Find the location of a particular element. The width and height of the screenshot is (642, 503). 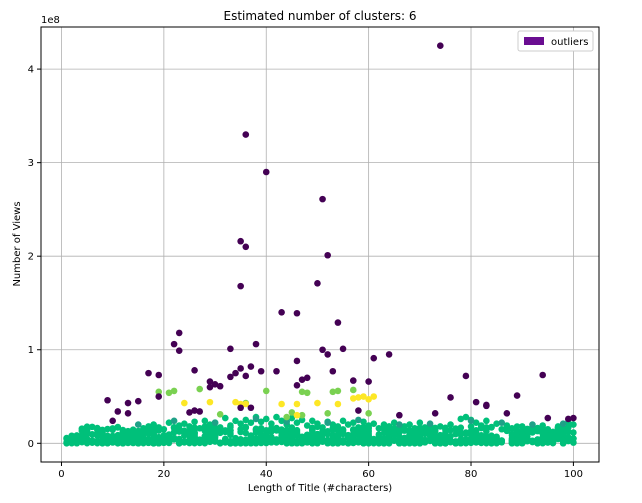

y-tick-label: 0 is located at coordinates (31, 444).